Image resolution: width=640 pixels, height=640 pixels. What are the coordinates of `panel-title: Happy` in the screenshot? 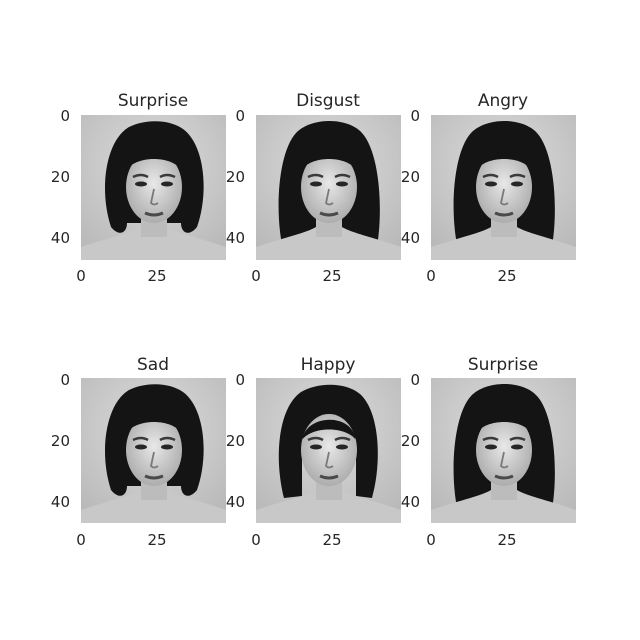 It's located at (328, 365).